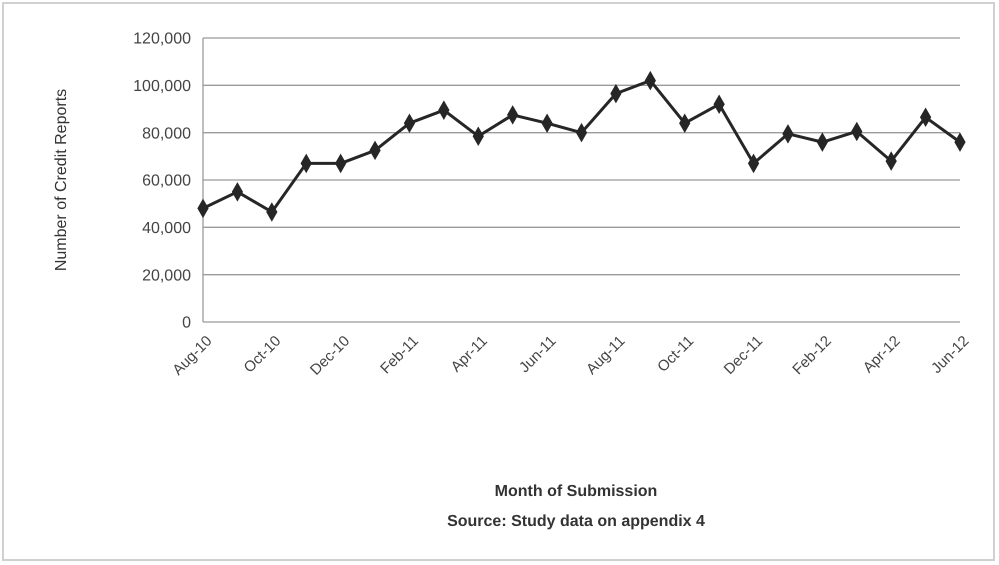  Describe the element at coordinates (61, 180) in the screenshot. I see `y-axis-title: Number of Credit Reports` at that location.